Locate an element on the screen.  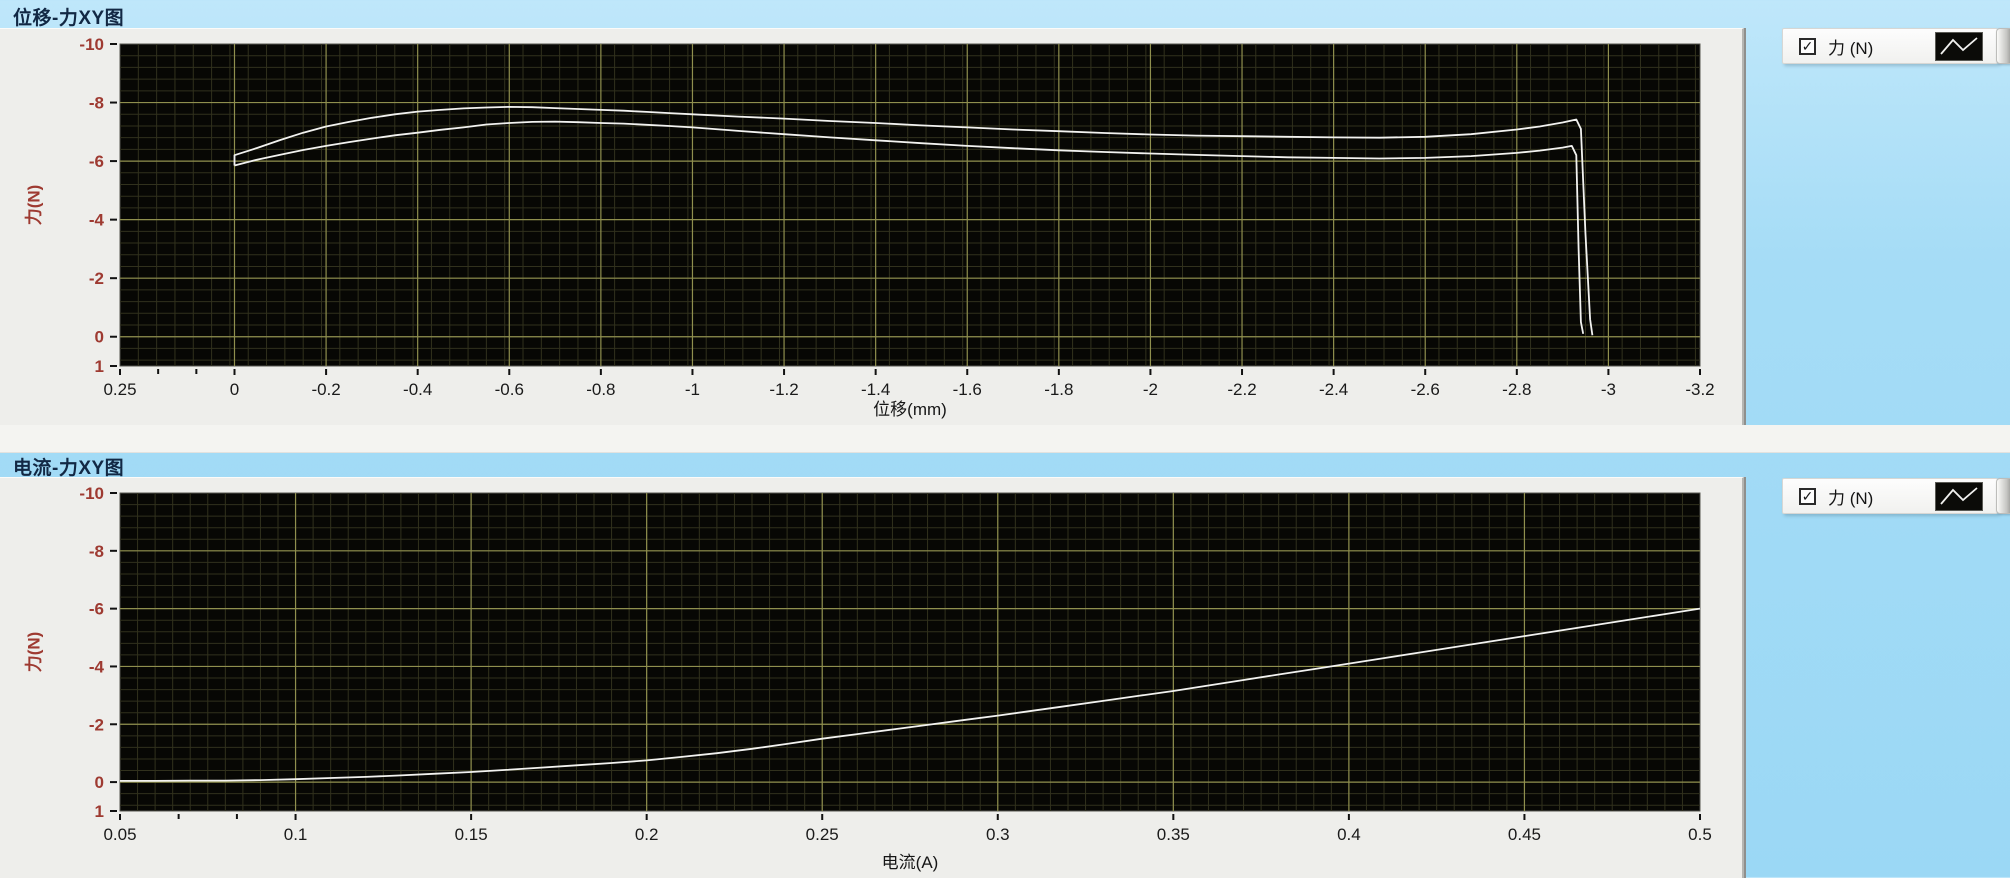
svg-text: -0.2 is located at coordinates (325, 389).